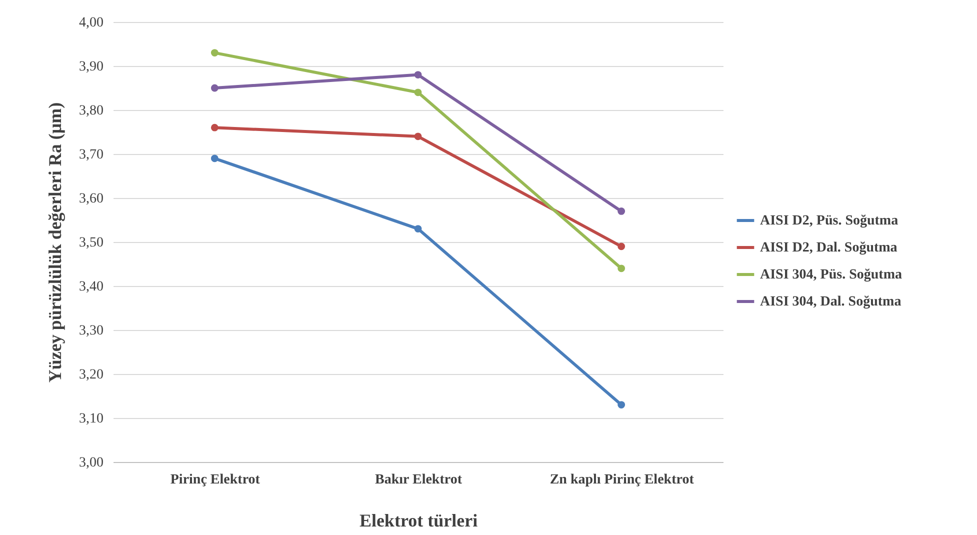 The width and height of the screenshot is (977, 535). Describe the element at coordinates (622, 480) in the screenshot. I see `x-tick-label: Zn kaplı Pirinç Elektrot` at that location.